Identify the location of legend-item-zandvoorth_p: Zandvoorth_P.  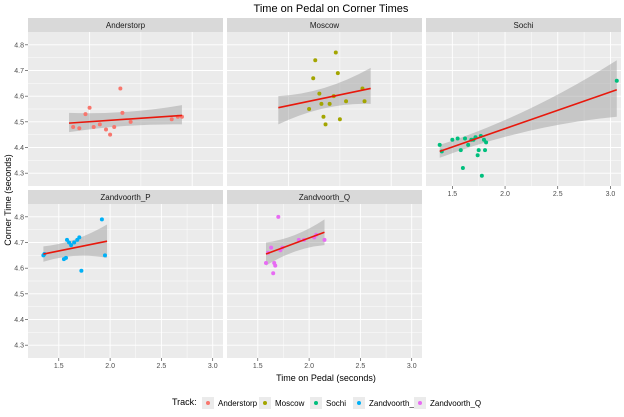
(386, 403).